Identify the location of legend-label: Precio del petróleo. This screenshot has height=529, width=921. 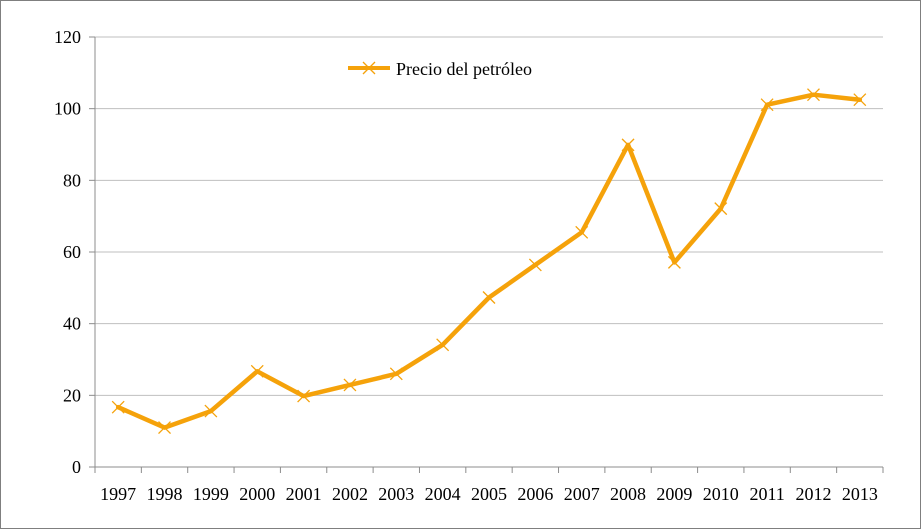
(464, 69).